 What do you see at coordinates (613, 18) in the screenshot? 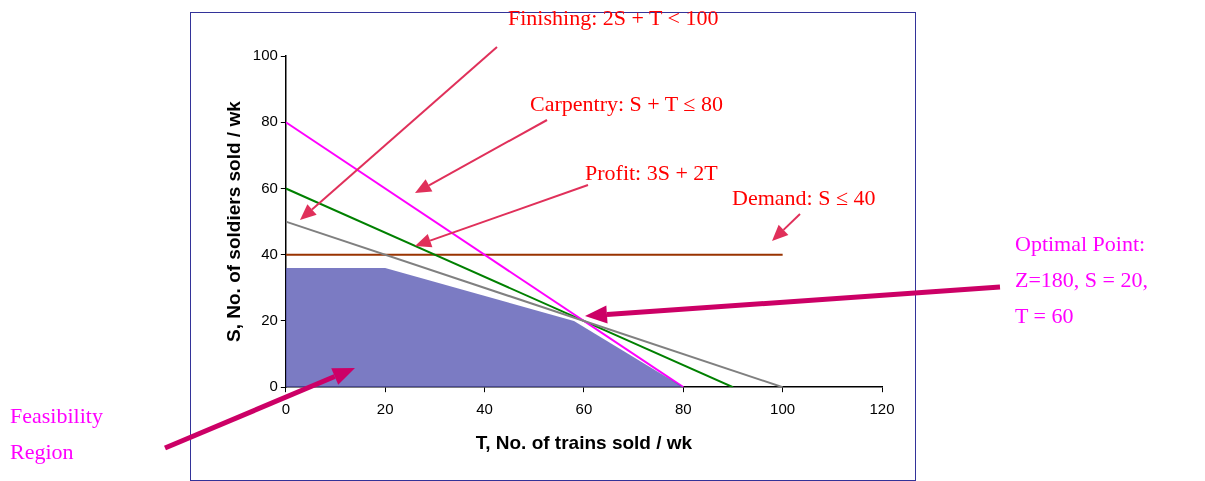
I see `text: Finishing: 2S + T < 100` at bounding box center [613, 18].